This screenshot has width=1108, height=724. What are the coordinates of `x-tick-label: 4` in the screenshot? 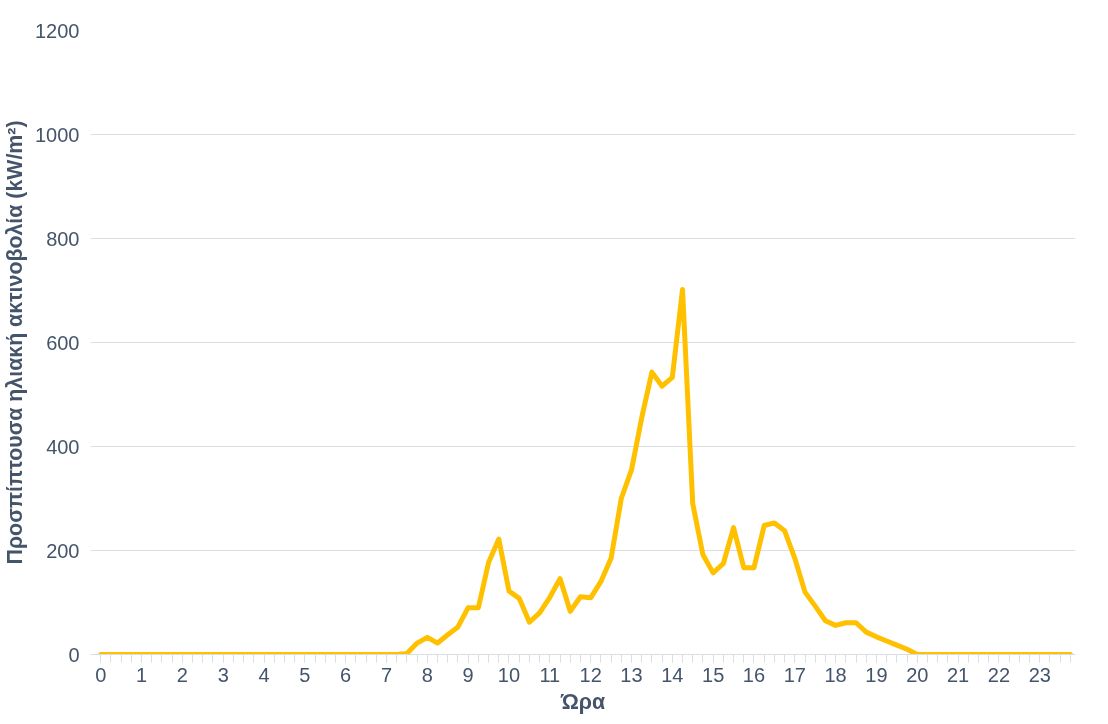 It's located at (264, 674).